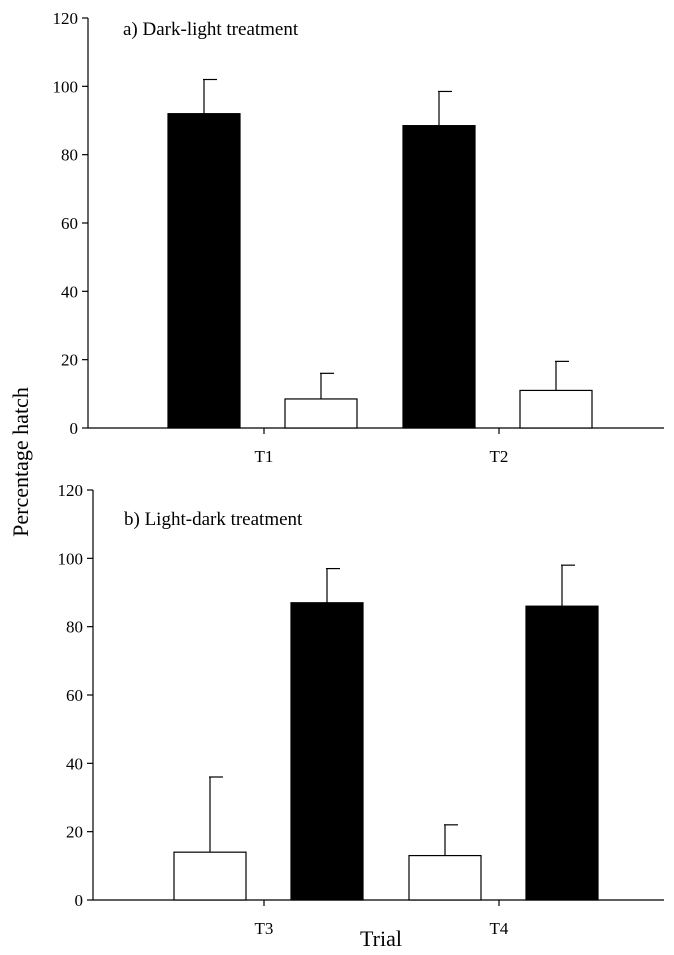  I want to click on x-tick-label: T1, so click(264, 456).